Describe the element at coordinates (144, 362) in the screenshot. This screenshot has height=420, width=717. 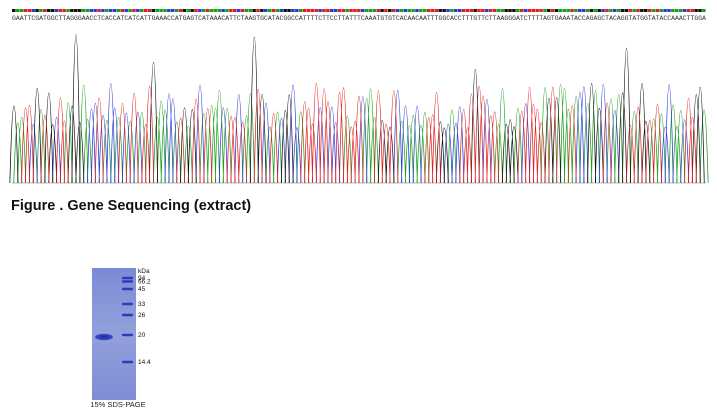
I see `marker-label: 14.4` at that location.